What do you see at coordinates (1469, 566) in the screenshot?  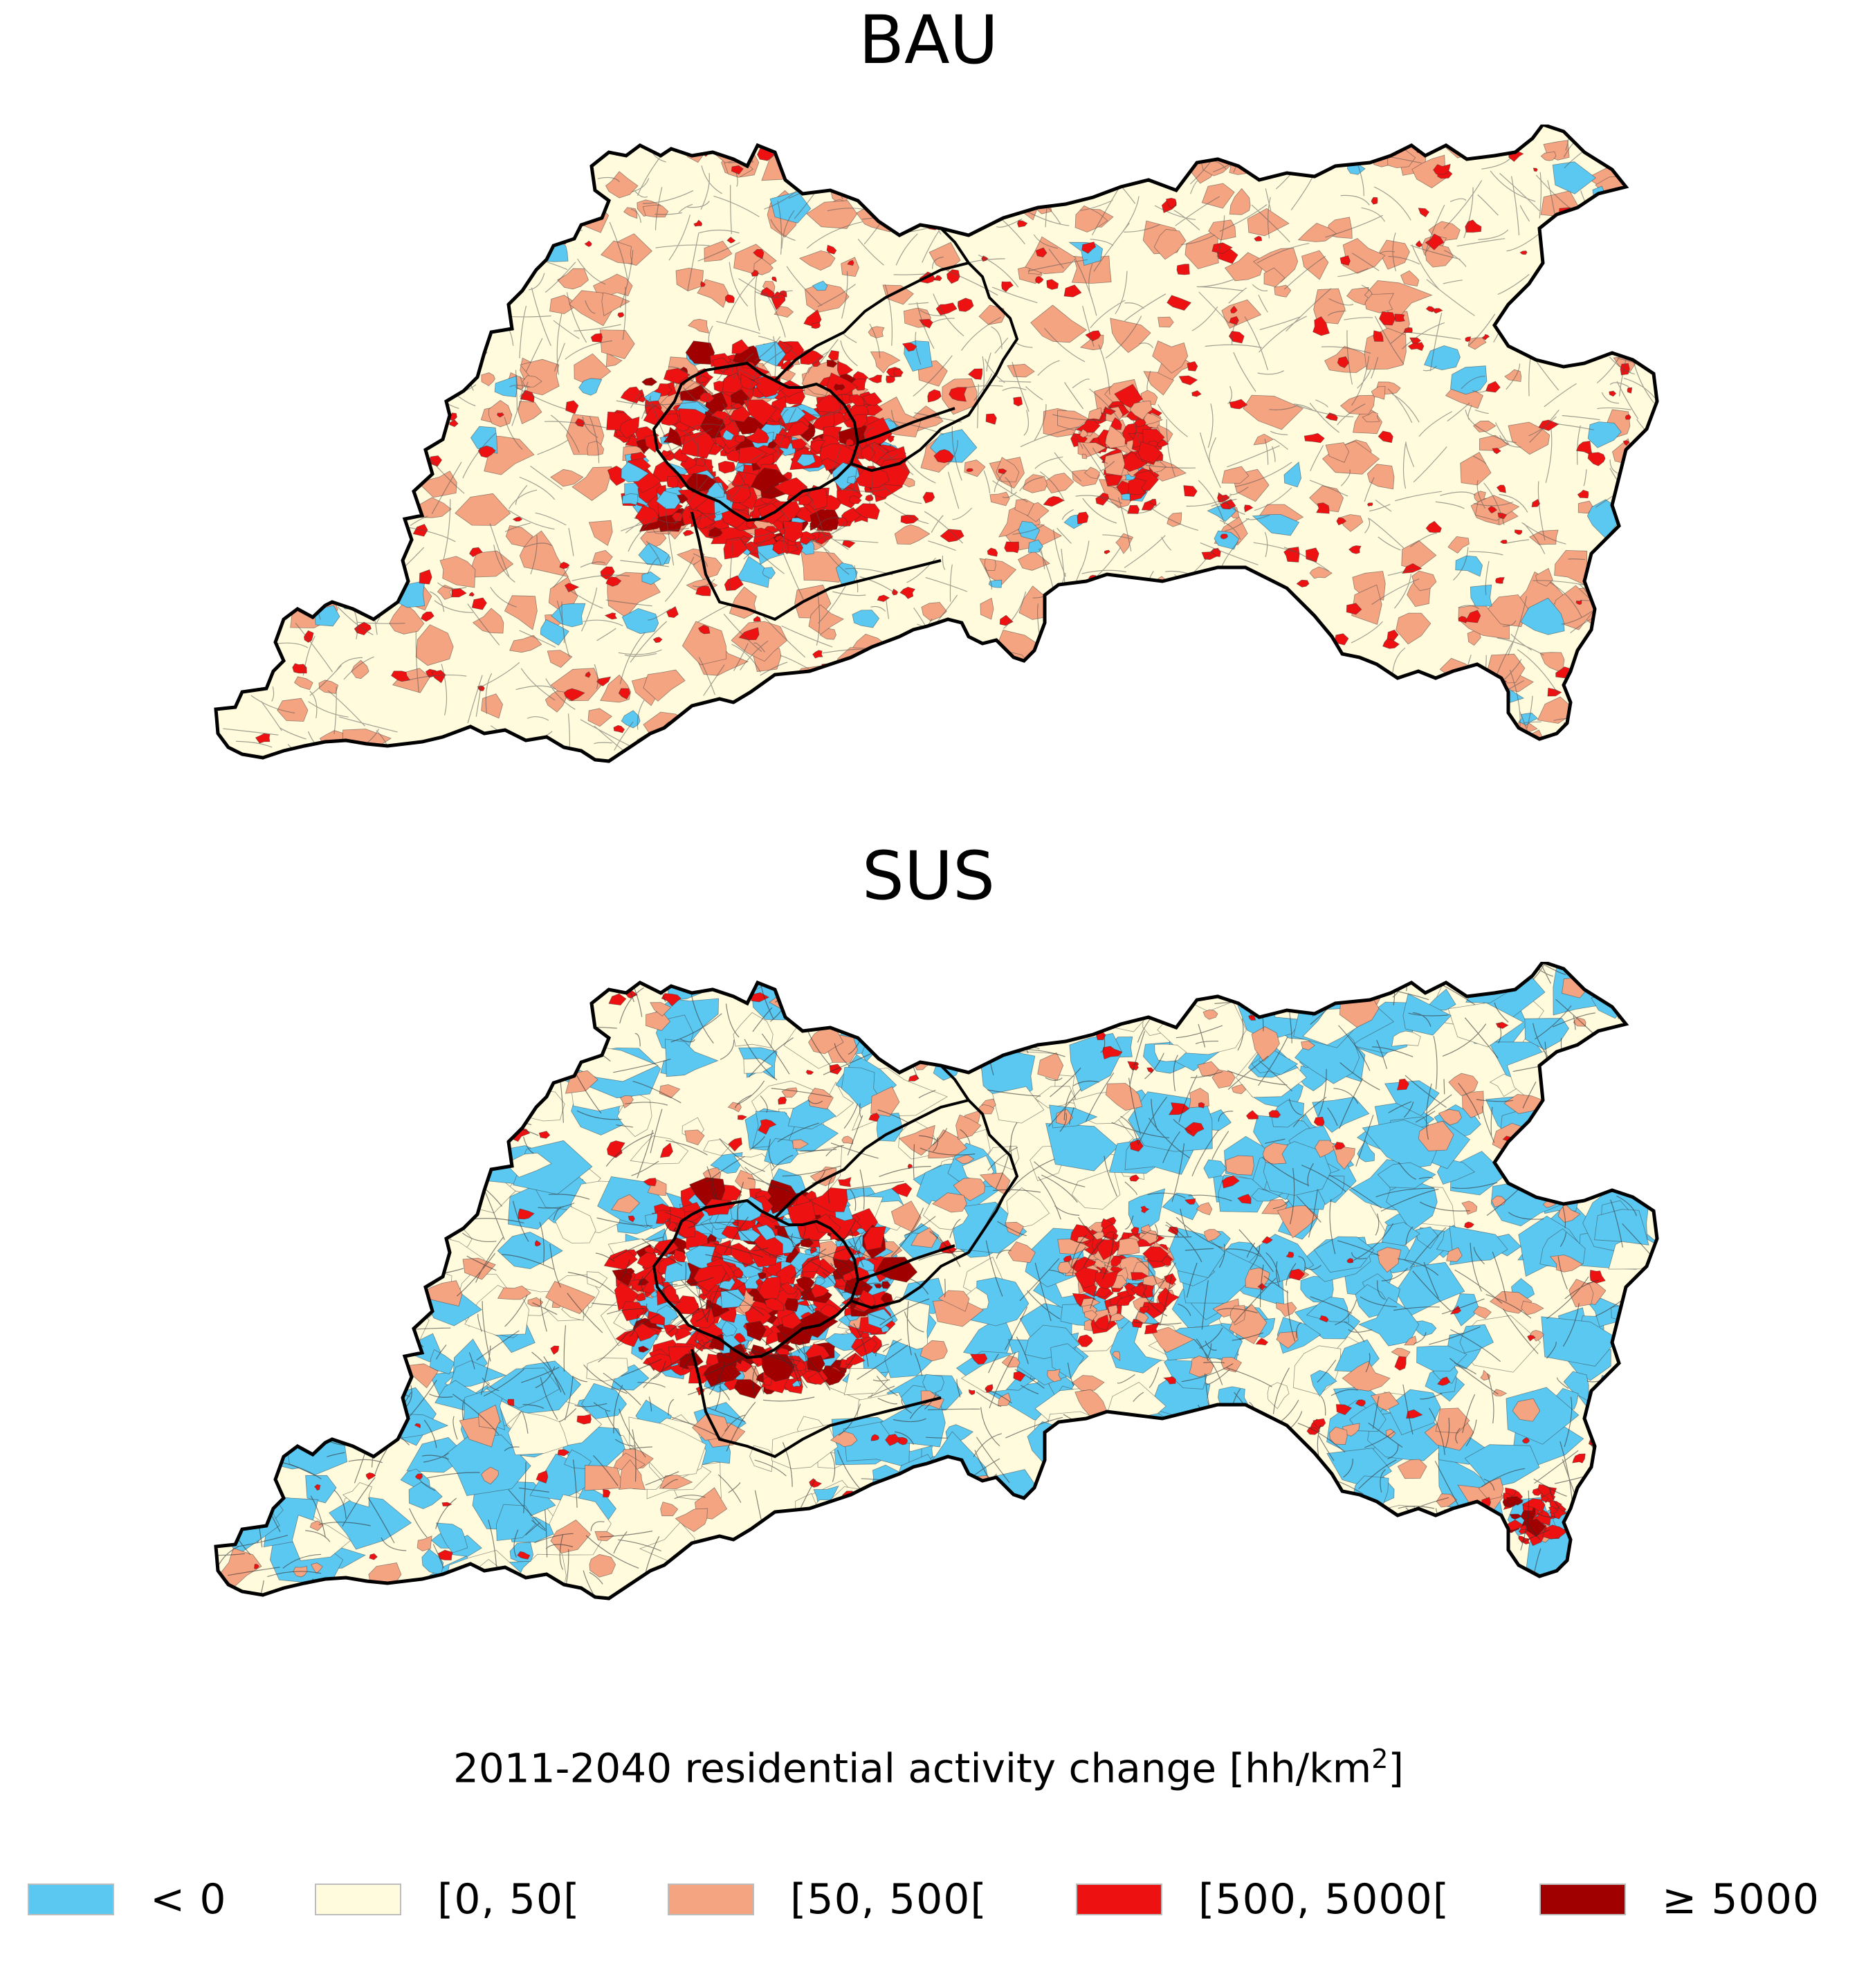 I see `patch-negative` at bounding box center [1469, 566].